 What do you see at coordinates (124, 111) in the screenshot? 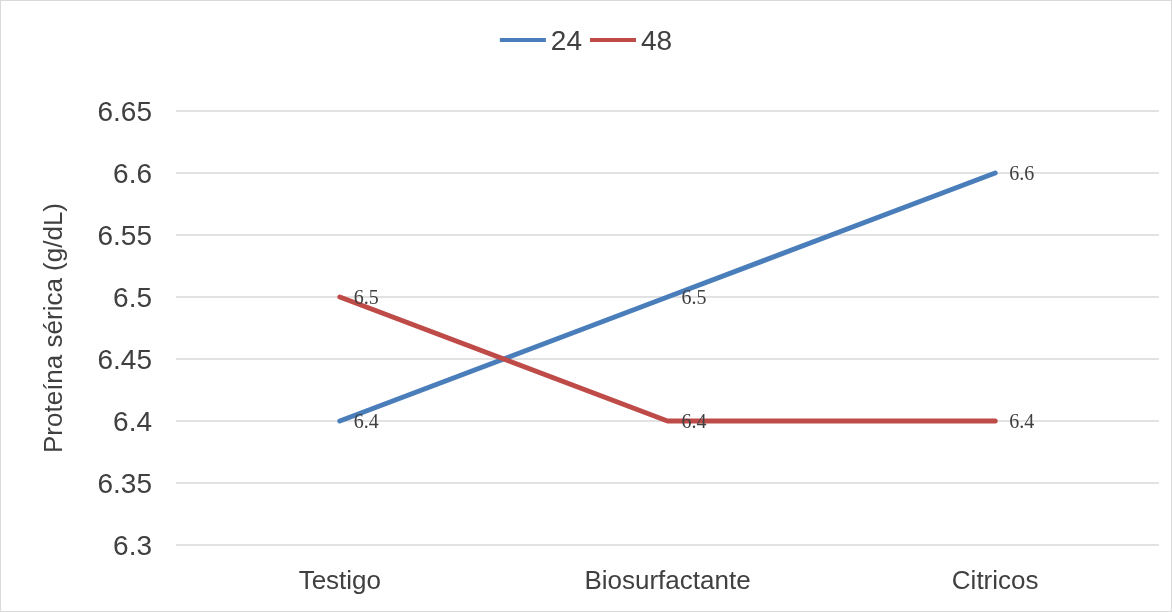
I see `y-tick-label: 6.65` at bounding box center [124, 111].